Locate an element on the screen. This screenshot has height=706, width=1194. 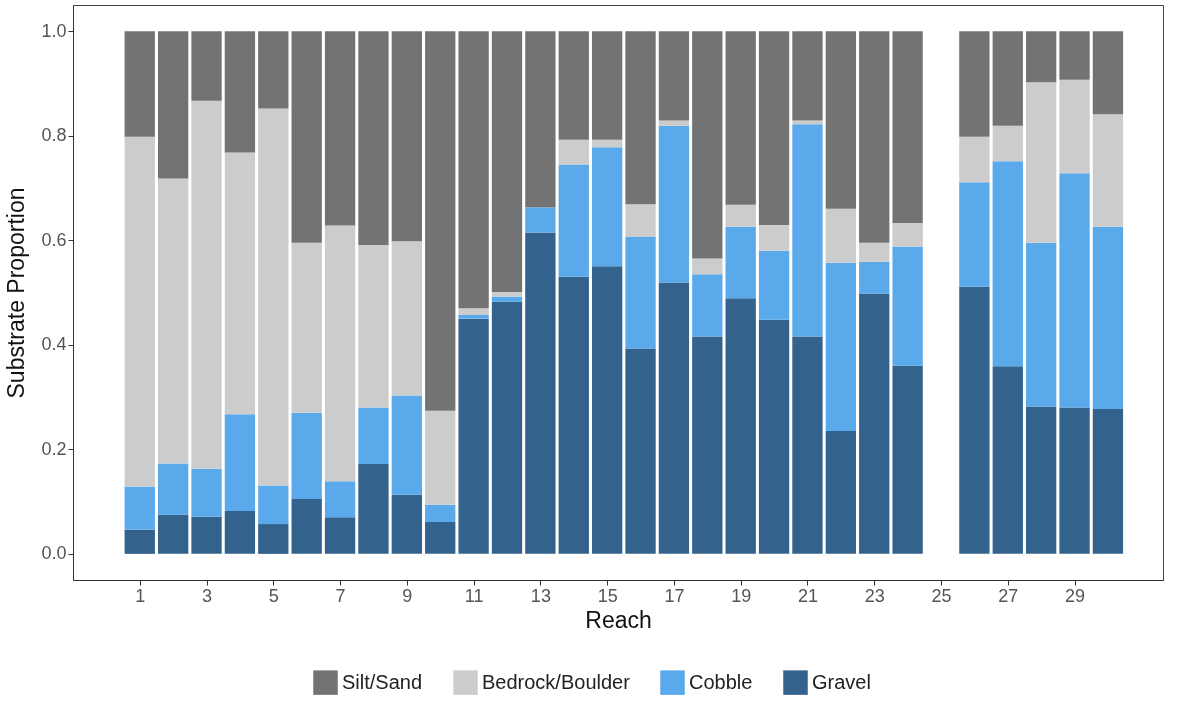
x-tick-label: 25 is located at coordinates (941, 595).